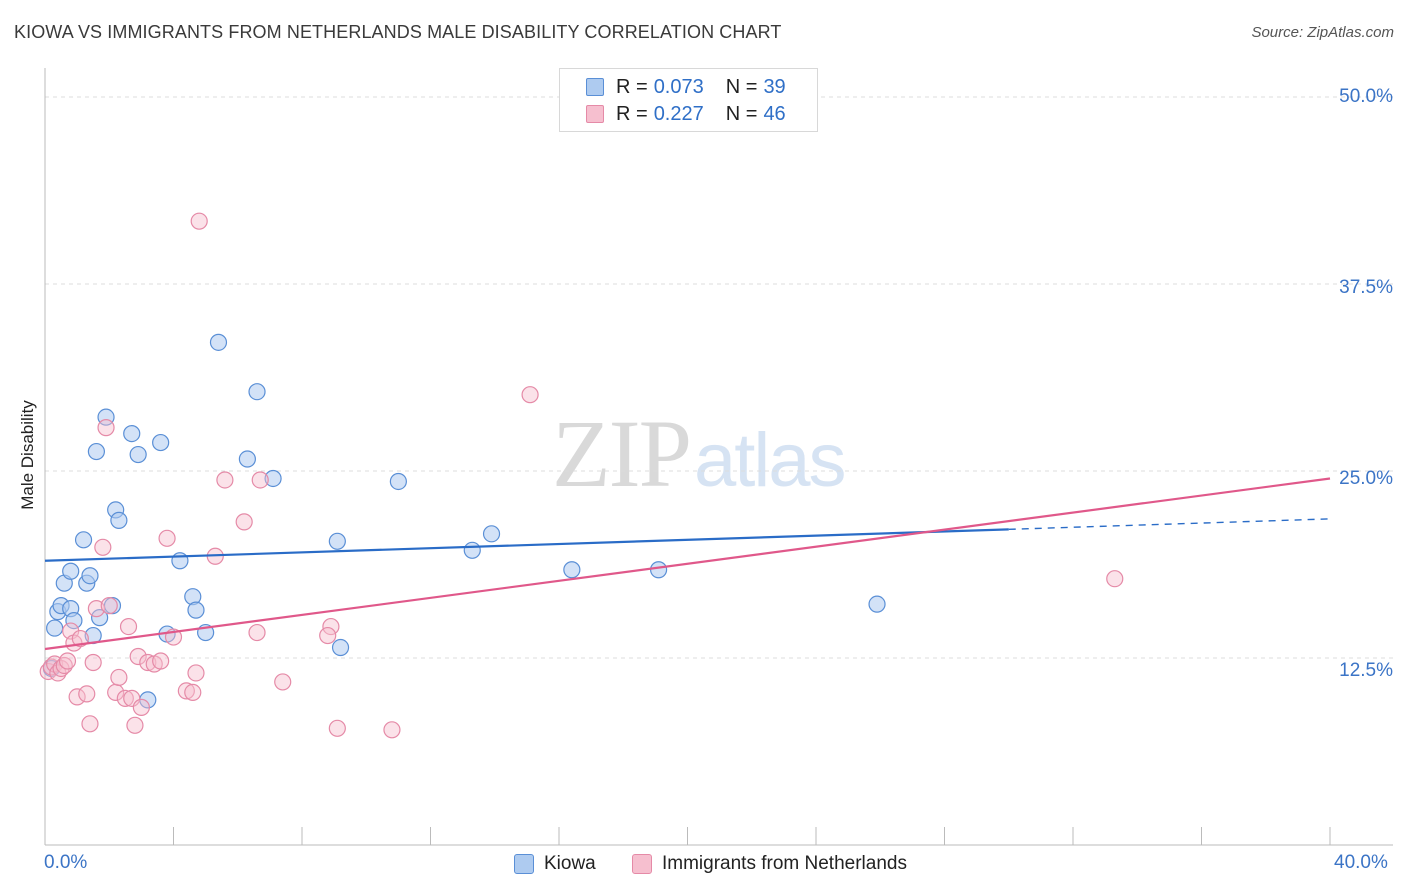  Describe the element at coordinates (595, 87) in the screenshot. I see `kiowa-swatch` at that location.